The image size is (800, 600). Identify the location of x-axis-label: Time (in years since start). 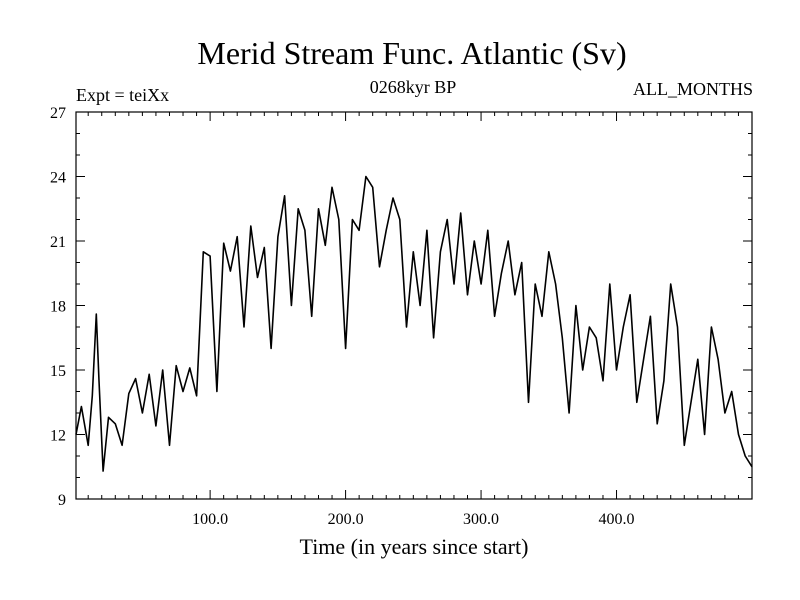
(414, 546).